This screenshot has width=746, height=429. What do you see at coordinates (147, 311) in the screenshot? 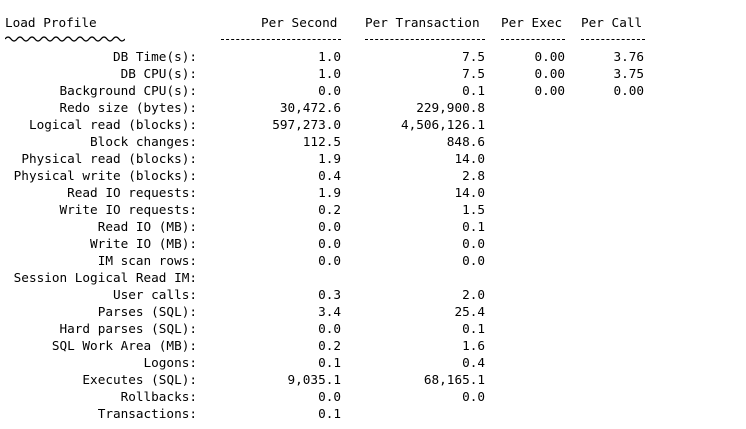
I see `metric-label: Parses (SQL):` at bounding box center [147, 311].